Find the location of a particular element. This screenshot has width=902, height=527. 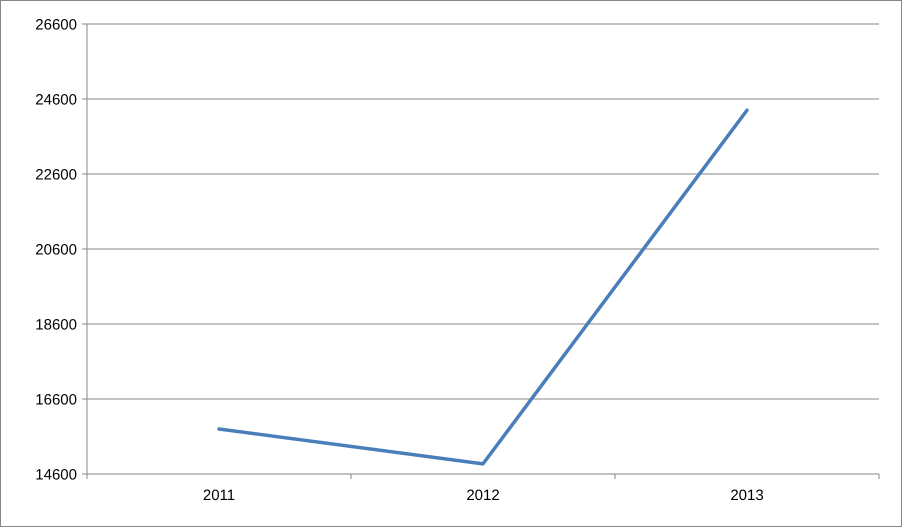

x-tick-label: 2011 is located at coordinates (219, 495).